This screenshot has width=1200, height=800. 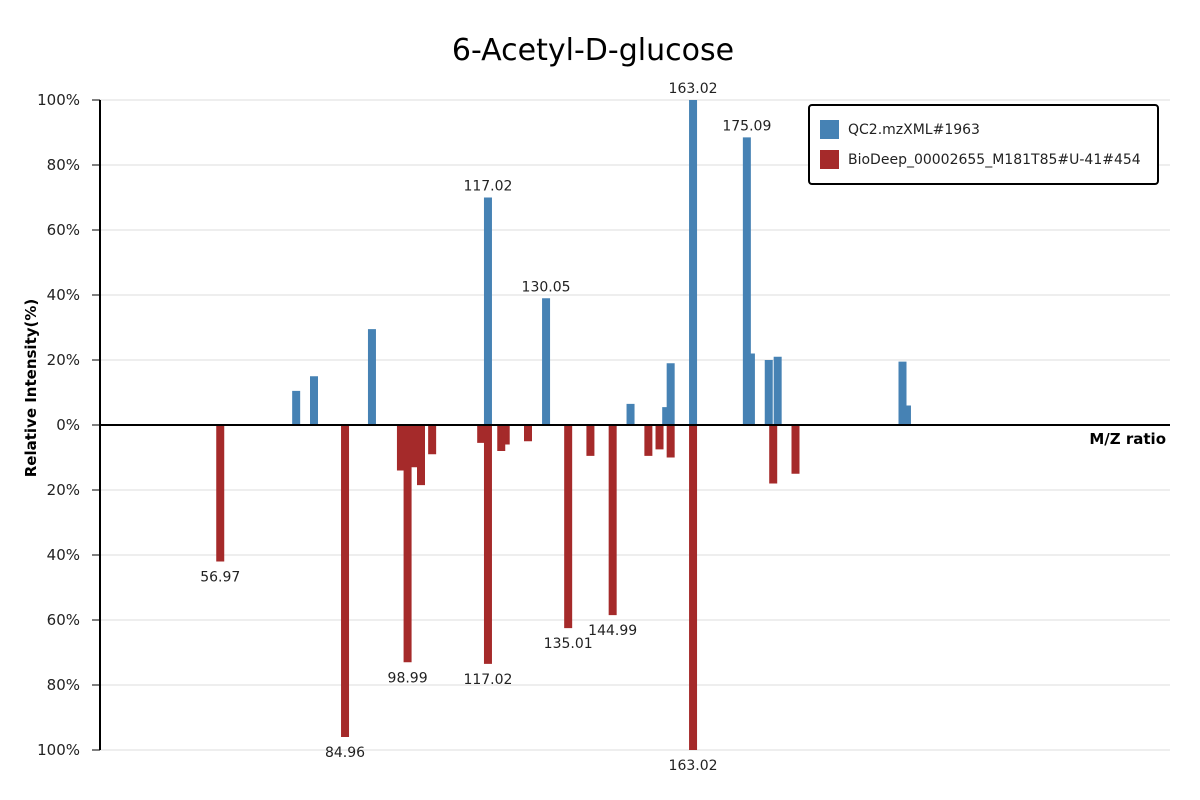 I want to click on legend-swatch-biodeep, so click(x=829, y=159).